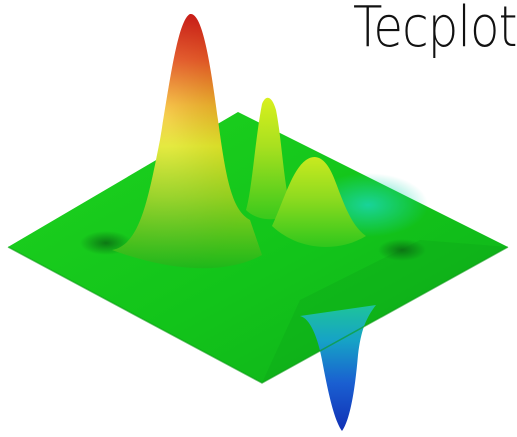  Describe the element at coordinates (319, 202) in the screenshot. I see `mid-peak` at that location.